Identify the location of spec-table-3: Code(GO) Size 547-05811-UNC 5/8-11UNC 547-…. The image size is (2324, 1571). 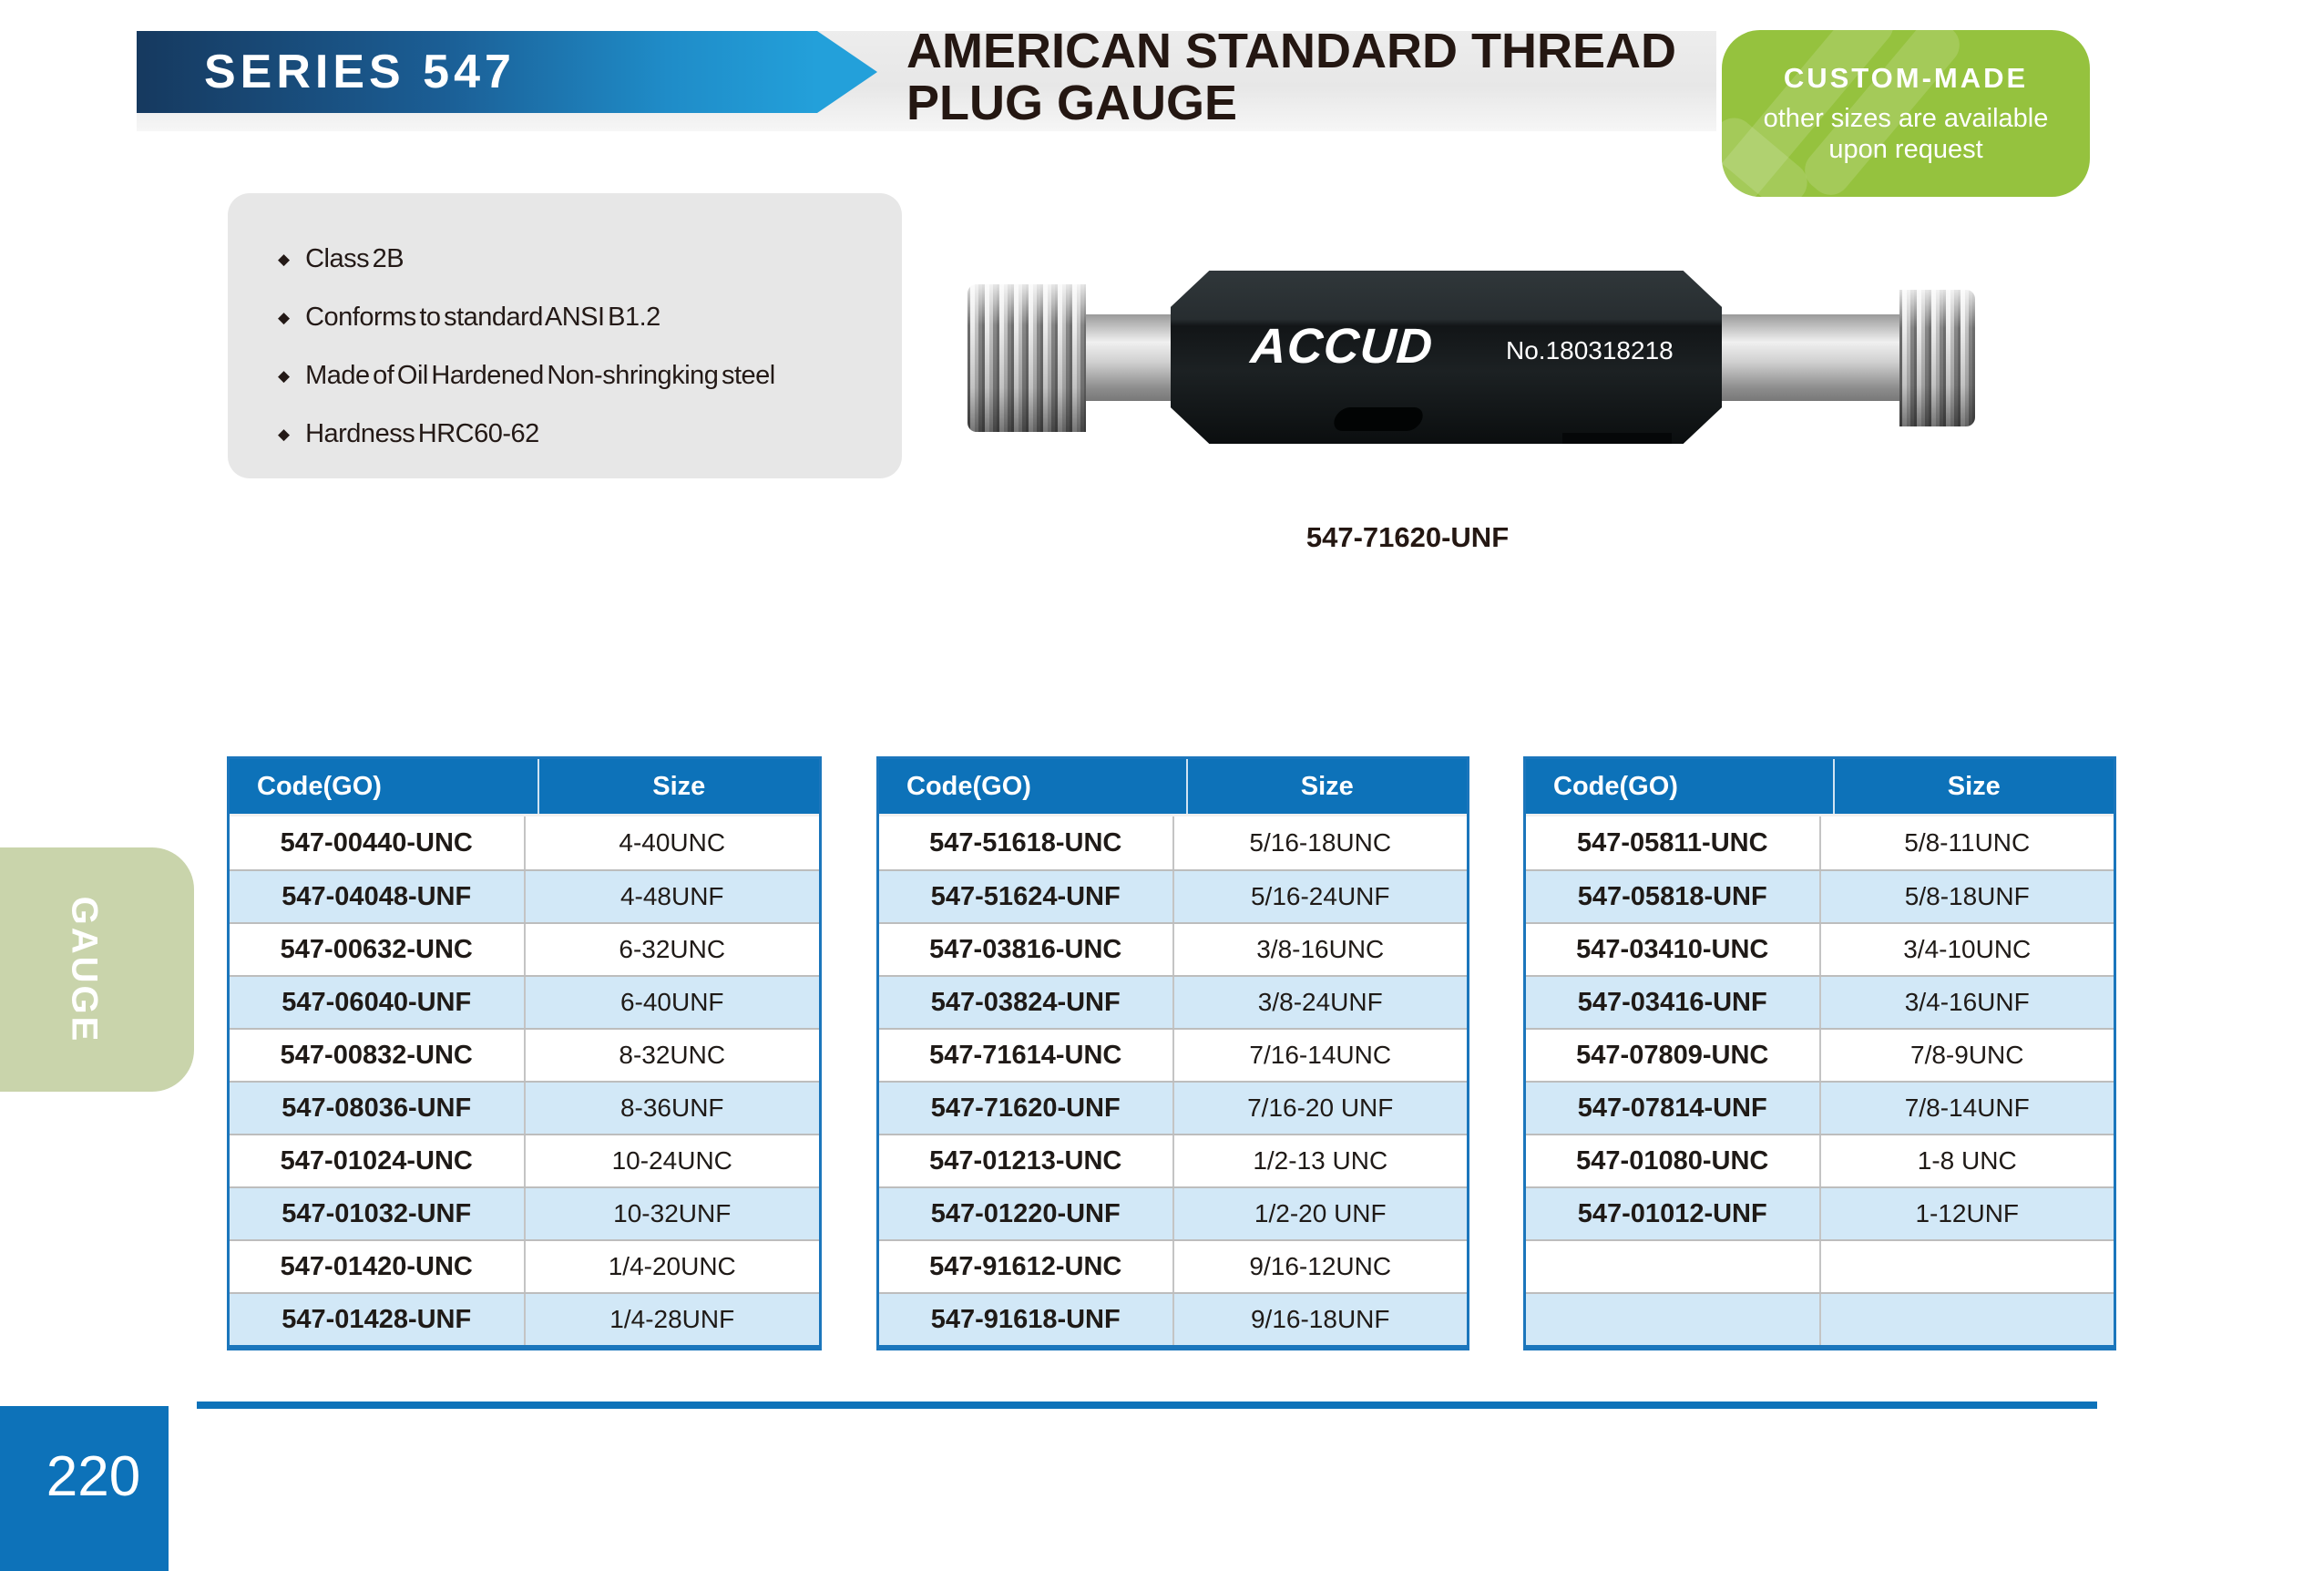
(1819, 1053).